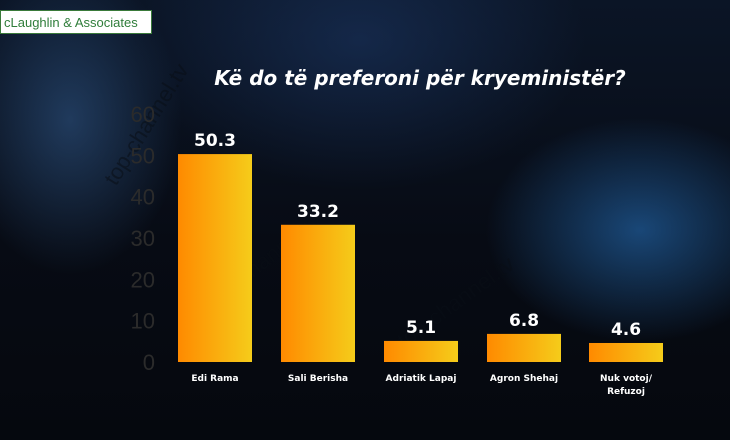  I want to click on y-tick-label: 50, so click(143, 155).